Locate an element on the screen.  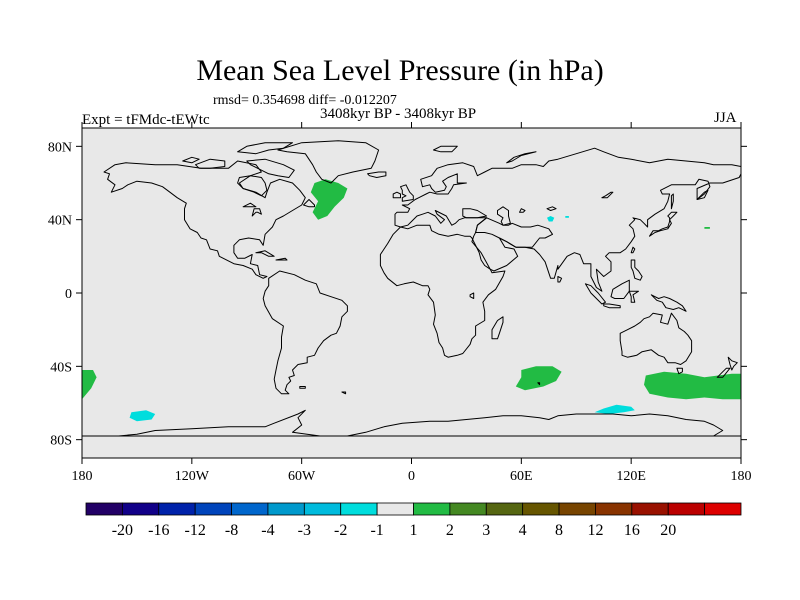
lat-tick-label: 0 is located at coordinates (68, 294).